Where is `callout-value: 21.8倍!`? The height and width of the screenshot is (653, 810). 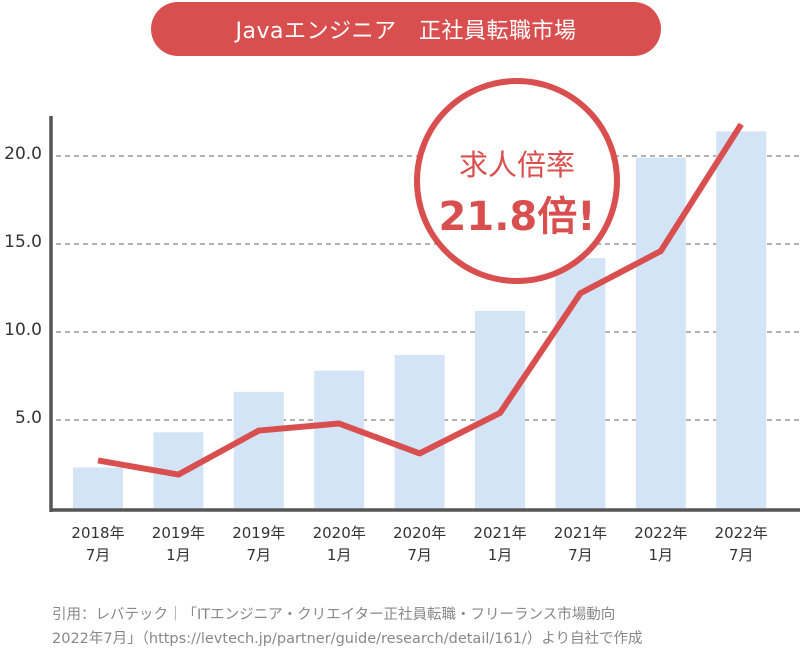 callout-value: 21.8倍! is located at coordinates (517, 217).